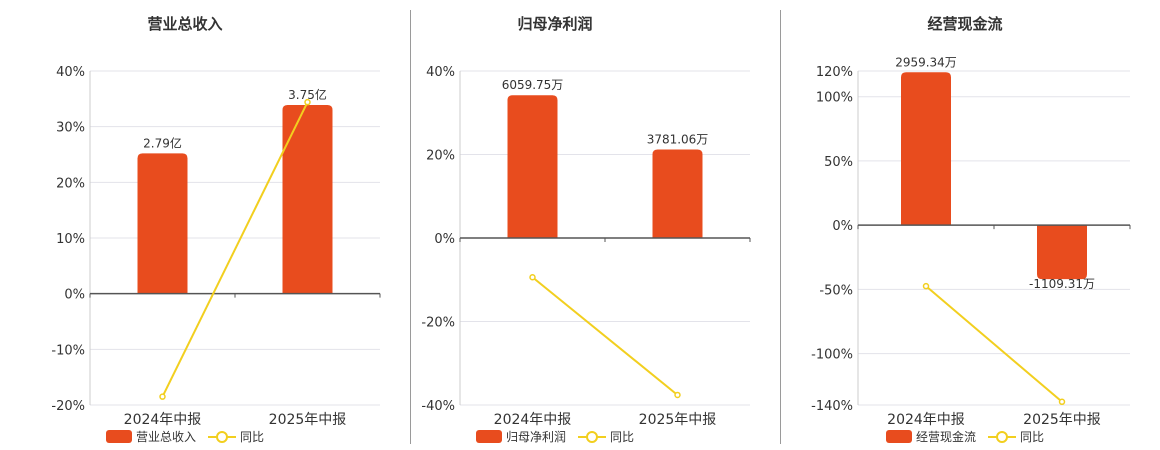  I want to click on legend-item-bar: 归母净利润, so click(520, 436).